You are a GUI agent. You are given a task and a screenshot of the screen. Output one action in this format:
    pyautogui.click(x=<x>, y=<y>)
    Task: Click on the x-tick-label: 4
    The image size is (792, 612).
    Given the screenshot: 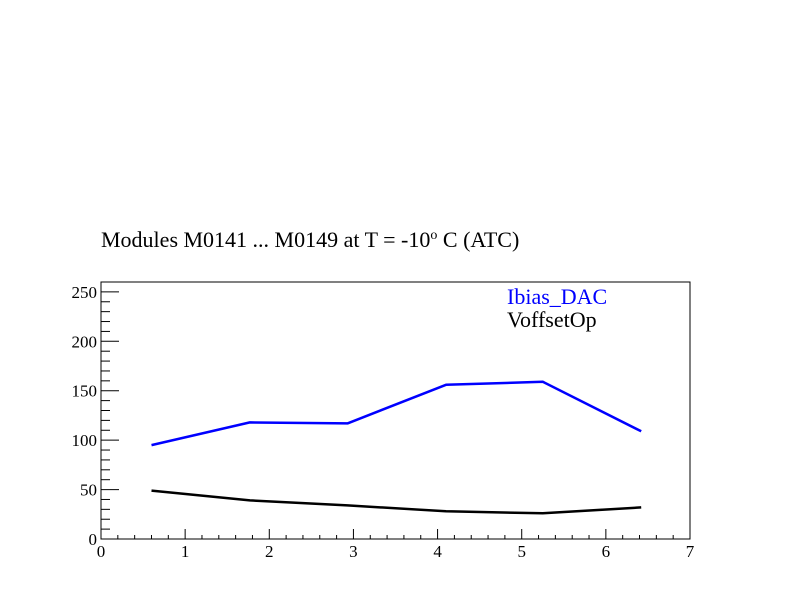 What is the action you would take?
    pyautogui.click(x=437, y=551)
    